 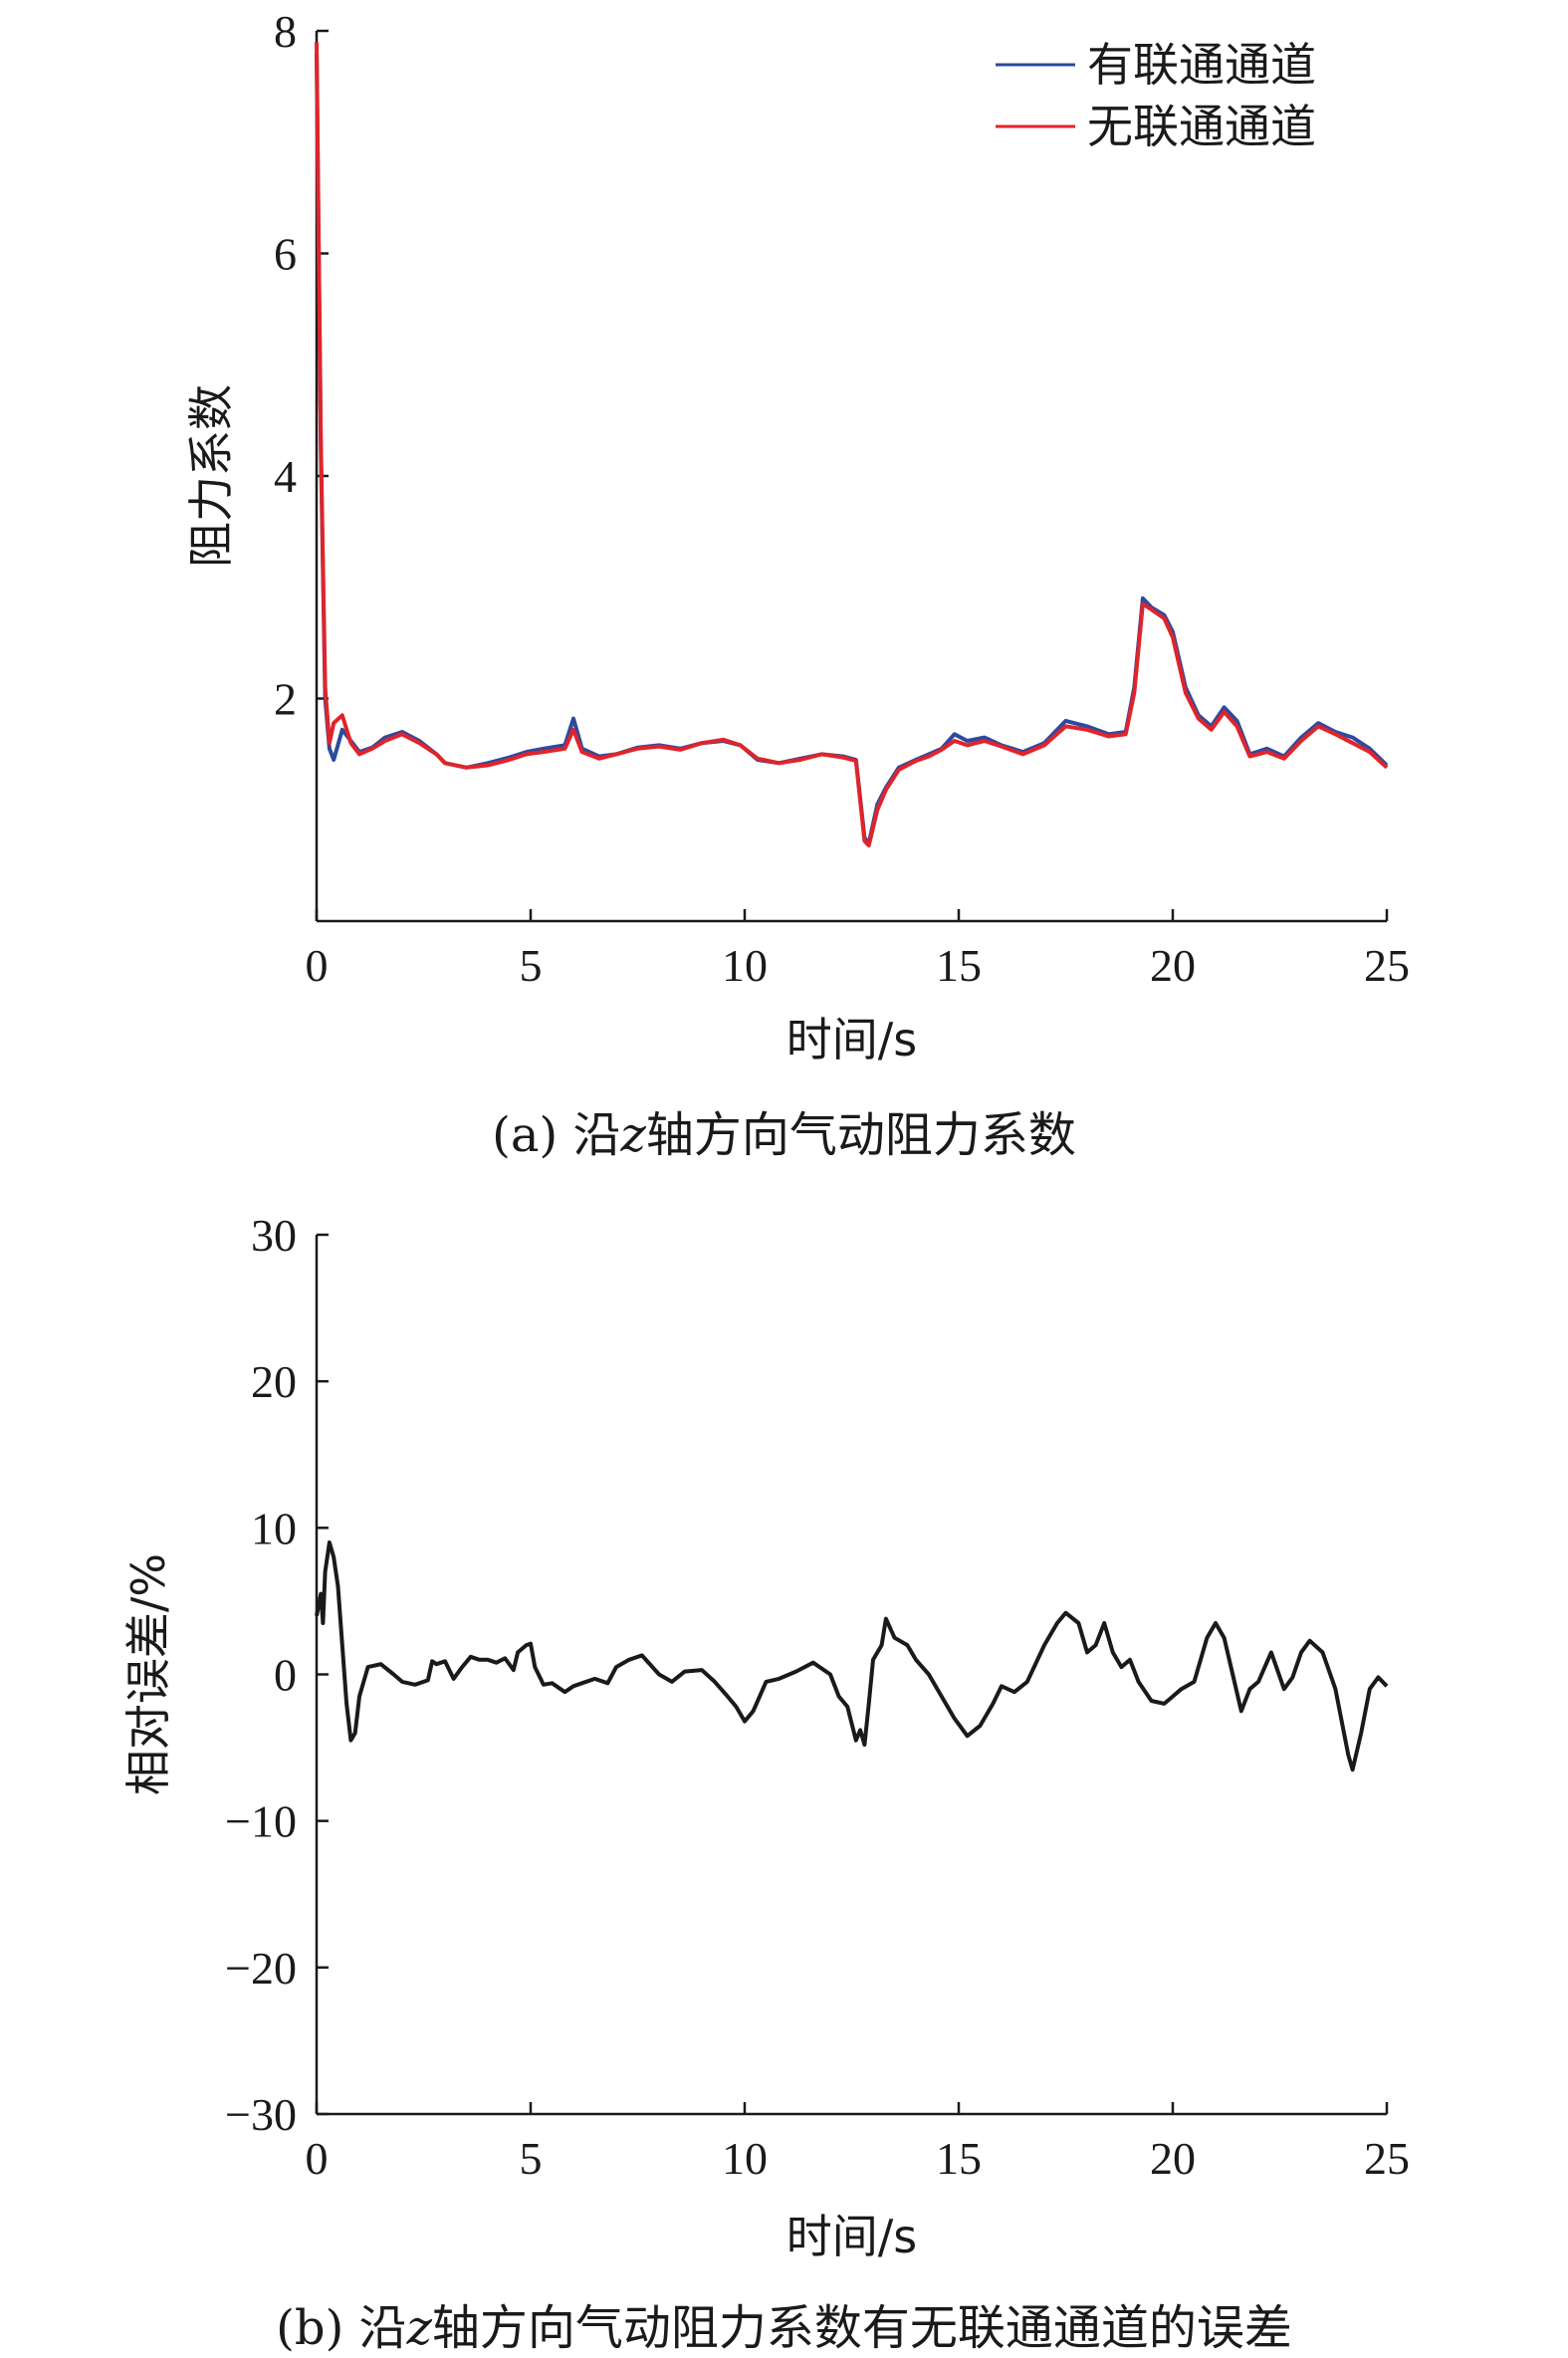 I want to click on caption-a-axis: z, so click(x=633, y=1135).